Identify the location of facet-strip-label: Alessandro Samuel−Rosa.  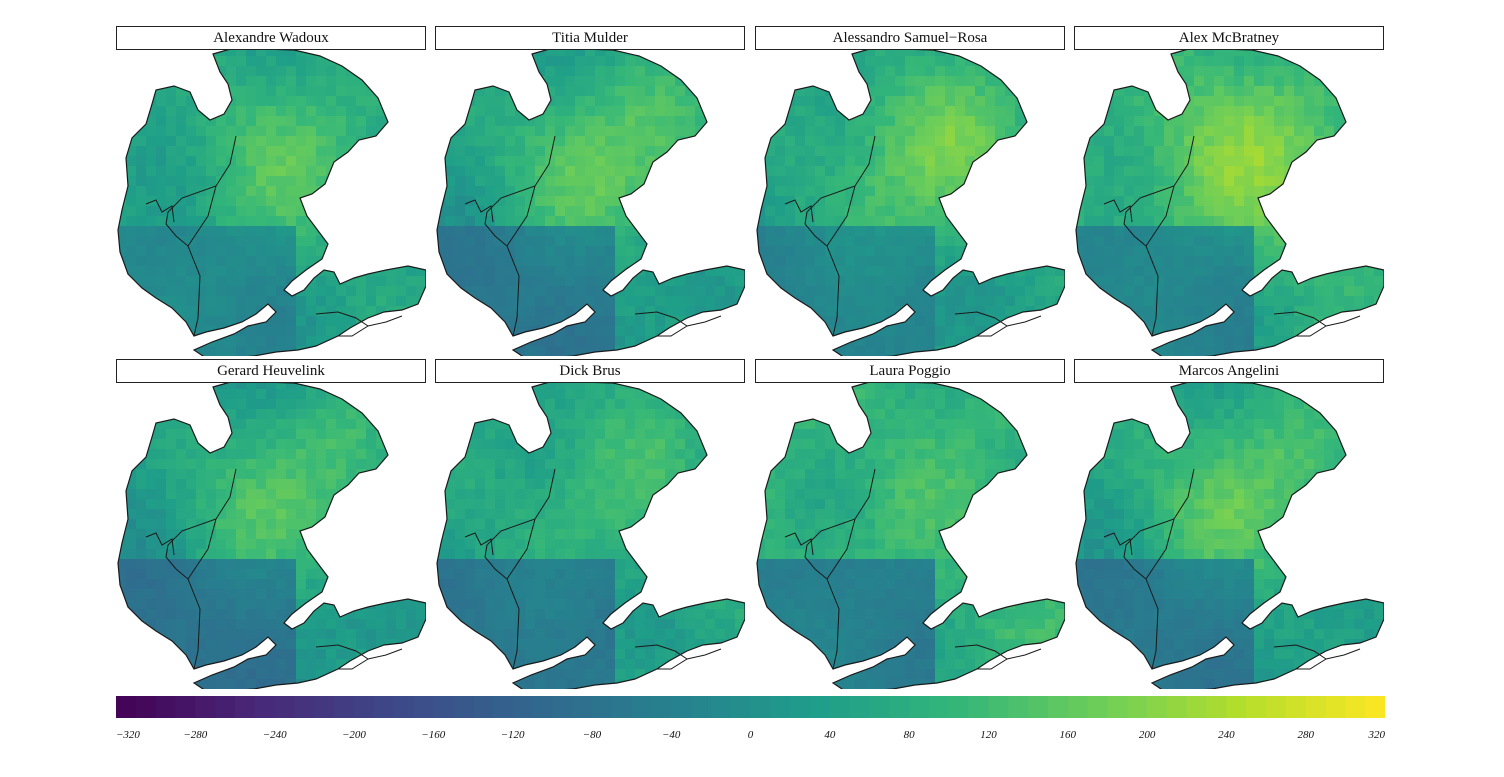
(910, 38).